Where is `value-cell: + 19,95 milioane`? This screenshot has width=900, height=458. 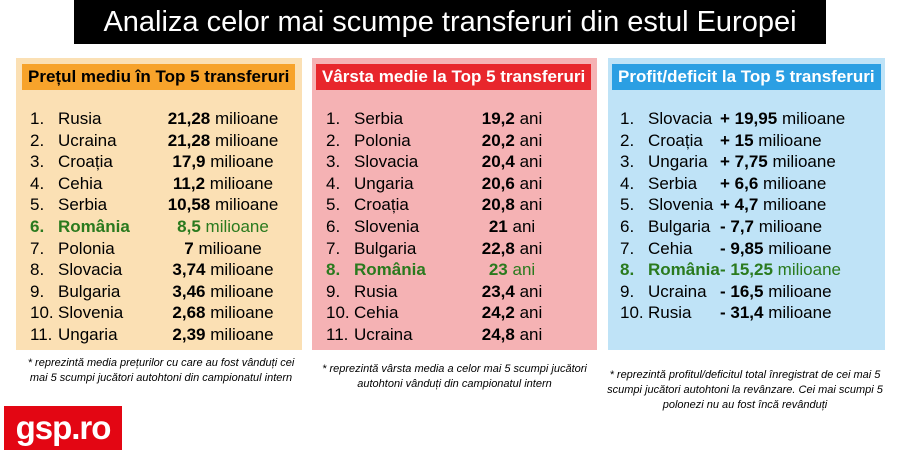 value-cell: + 19,95 milioane is located at coordinates (805, 118).